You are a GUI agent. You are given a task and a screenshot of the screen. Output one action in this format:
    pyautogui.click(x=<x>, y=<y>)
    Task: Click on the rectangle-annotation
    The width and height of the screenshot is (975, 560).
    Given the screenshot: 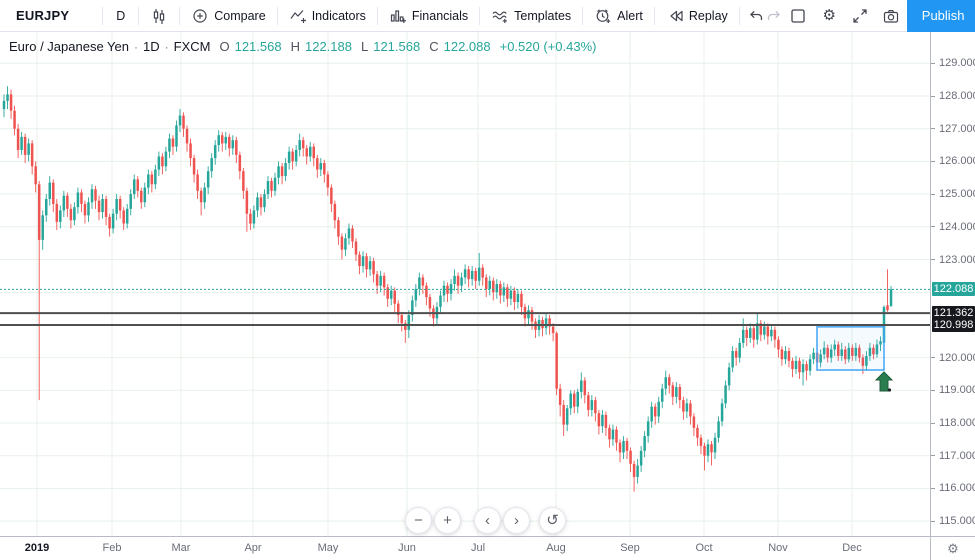 What is the action you would take?
    pyautogui.click(x=850, y=348)
    